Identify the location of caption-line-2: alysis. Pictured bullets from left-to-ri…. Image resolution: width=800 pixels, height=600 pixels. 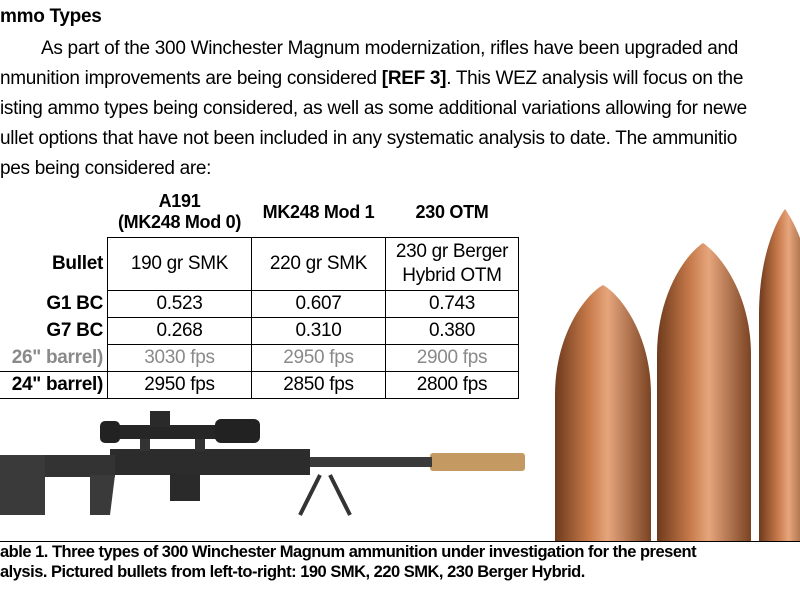
(292, 572).